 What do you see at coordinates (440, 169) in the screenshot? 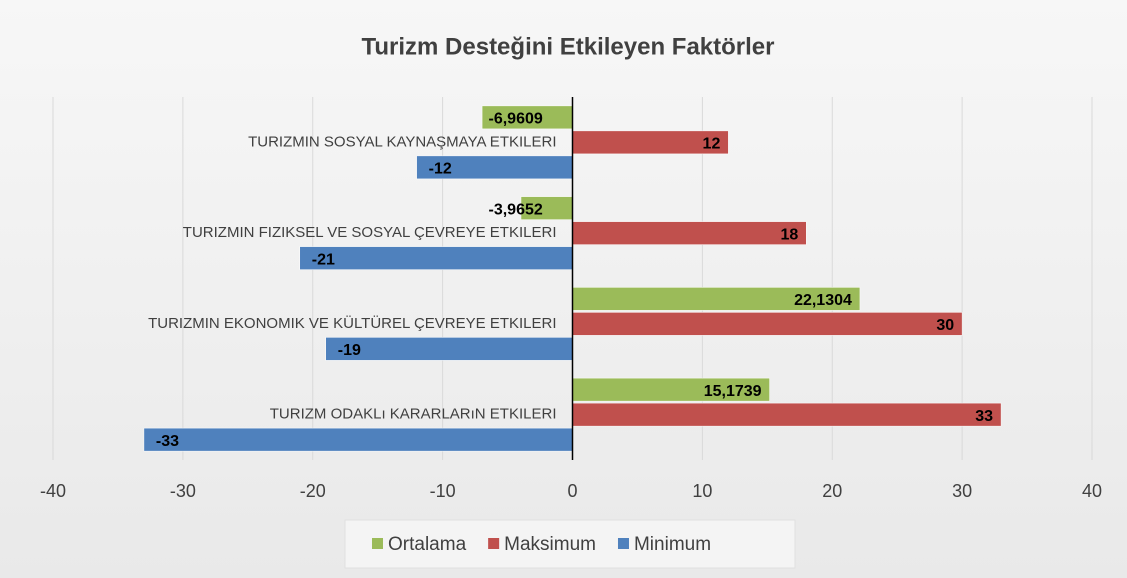
I see `value-label: -12` at bounding box center [440, 169].